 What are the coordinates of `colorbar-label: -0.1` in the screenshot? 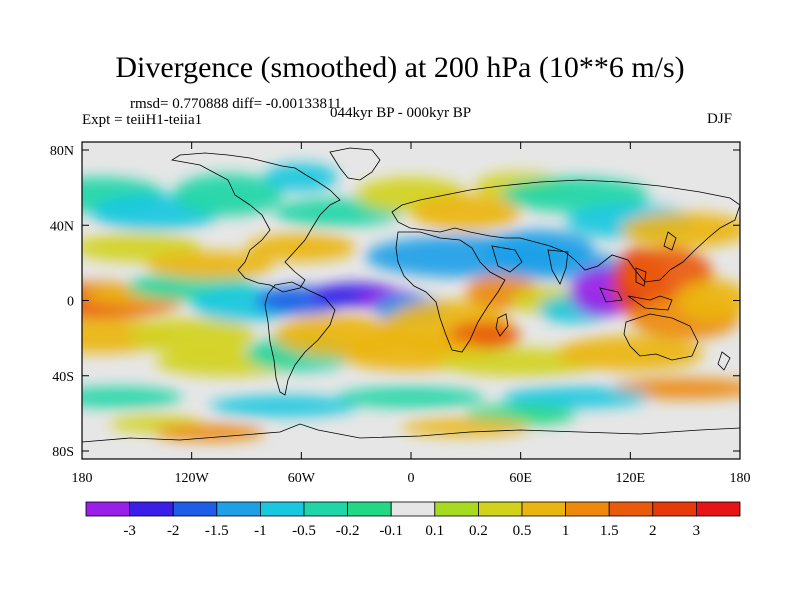 It's located at (391, 531).